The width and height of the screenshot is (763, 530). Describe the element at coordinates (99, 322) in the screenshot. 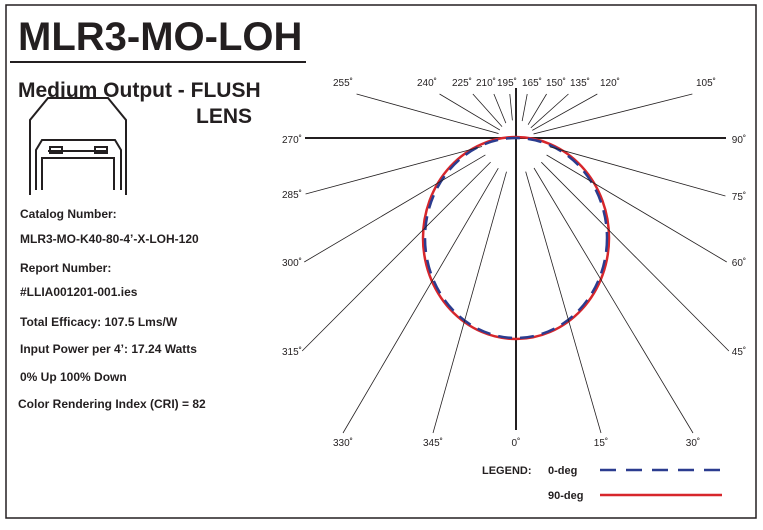

I see `spec-line: Total Efficacy: 107.5 Lms/W` at that location.